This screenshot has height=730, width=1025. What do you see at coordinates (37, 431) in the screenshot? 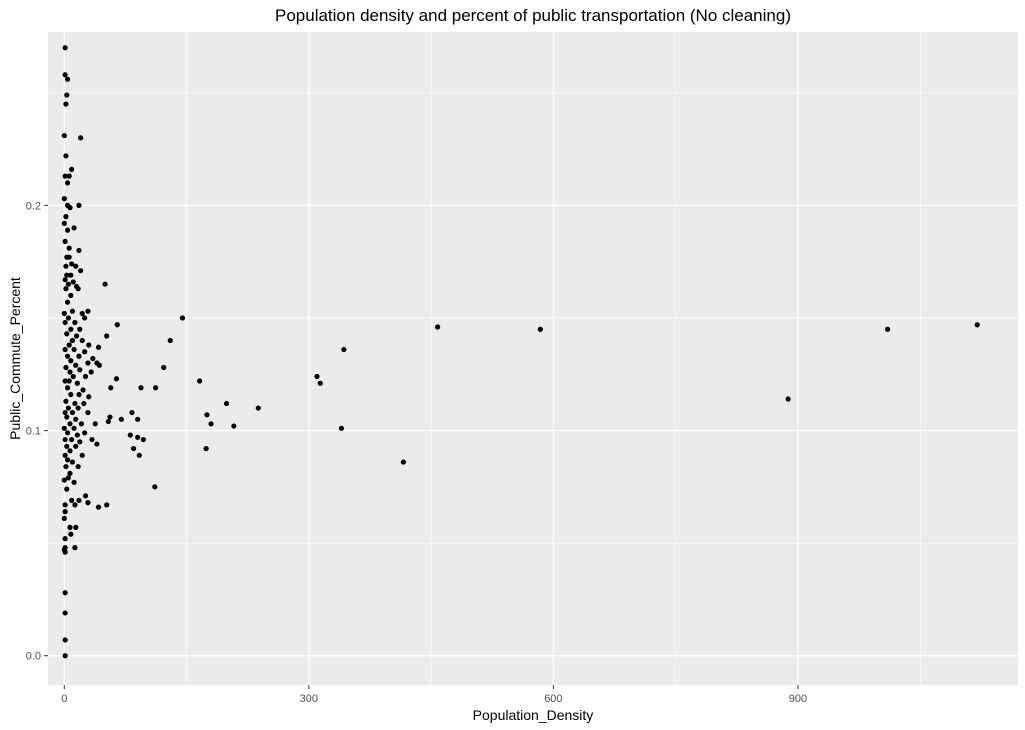
I see `y-axis-ticks: 0.0 0.1 0.2` at bounding box center [37, 431].